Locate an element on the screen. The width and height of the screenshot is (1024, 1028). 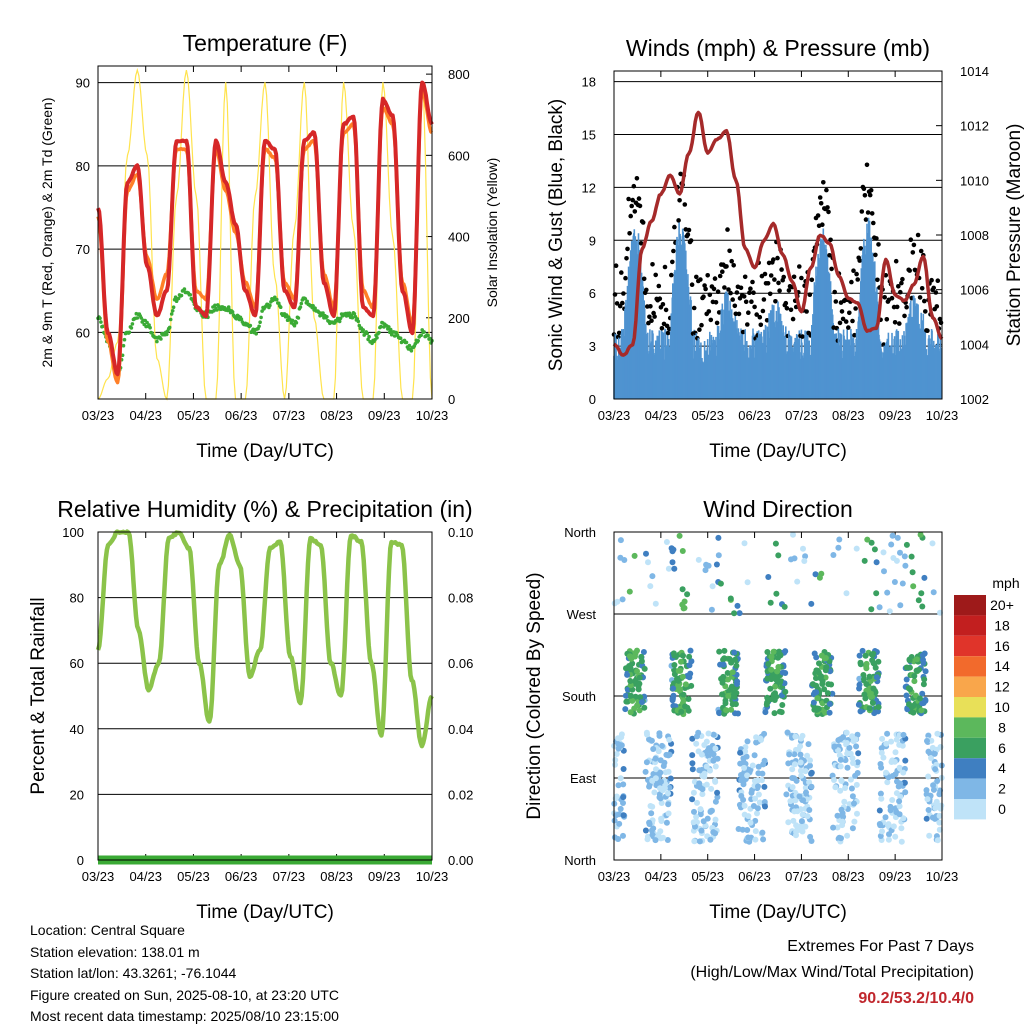
x-tick-label: 03/23 is located at coordinates (614, 415).